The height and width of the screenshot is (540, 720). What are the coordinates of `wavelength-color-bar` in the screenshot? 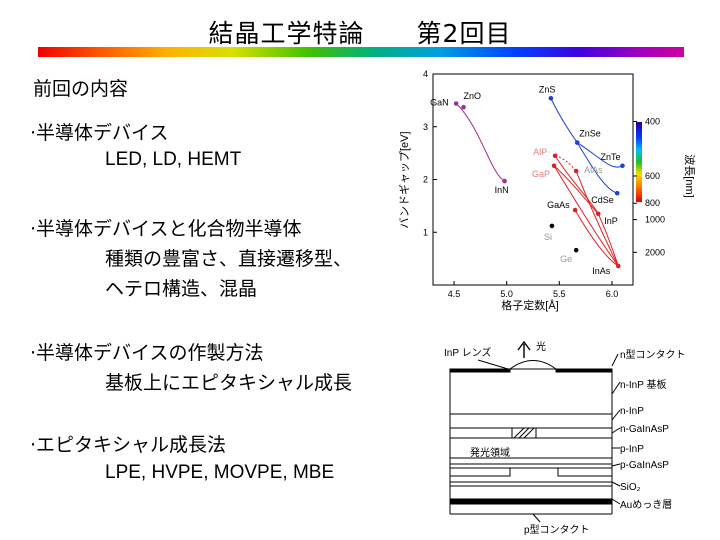 It's located at (639, 162).